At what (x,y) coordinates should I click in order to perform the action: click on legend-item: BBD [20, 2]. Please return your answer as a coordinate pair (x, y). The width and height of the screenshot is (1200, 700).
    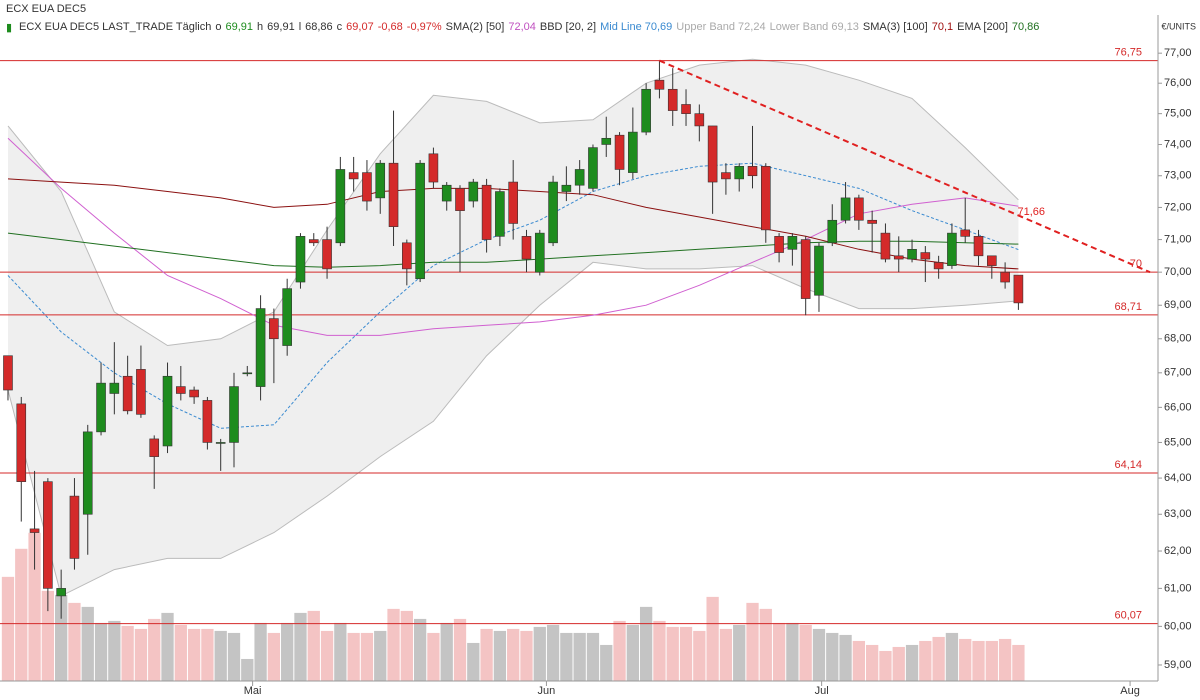
    Looking at the image, I should click on (568, 27).